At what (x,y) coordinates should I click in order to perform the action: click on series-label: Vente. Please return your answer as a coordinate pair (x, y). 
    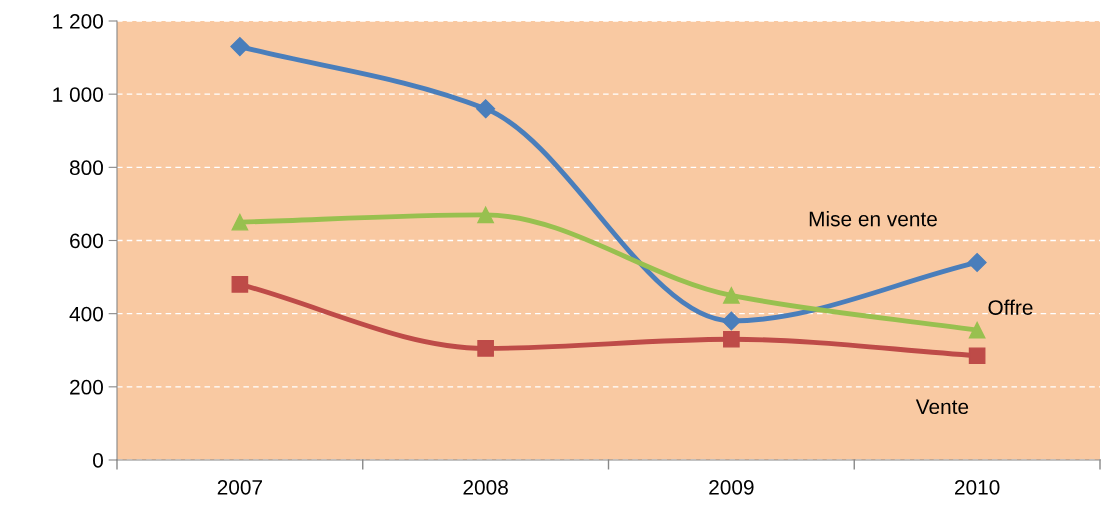
    Looking at the image, I should click on (942, 407).